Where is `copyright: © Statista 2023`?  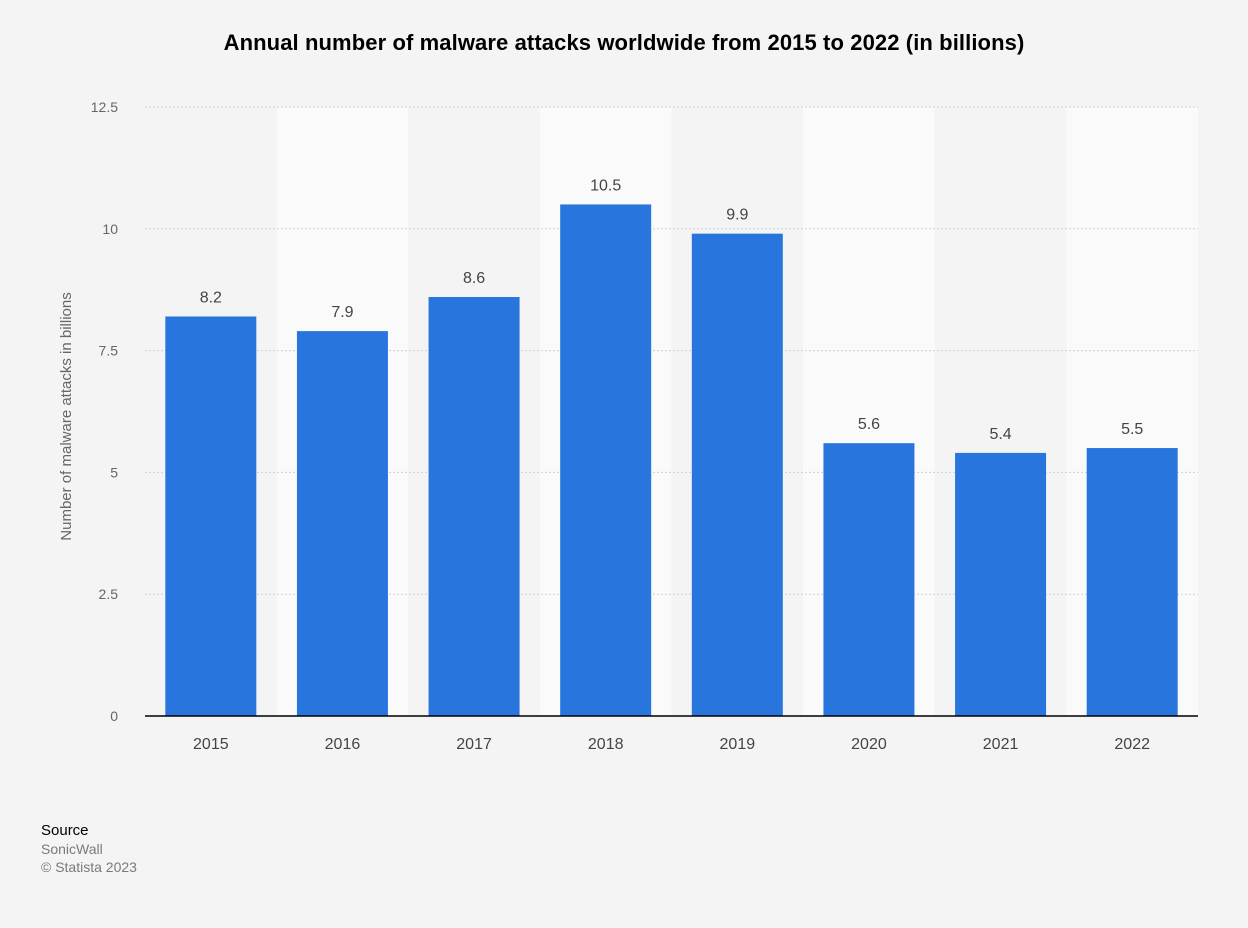
copyright: © Statista 2023 is located at coordinates (89, 867).